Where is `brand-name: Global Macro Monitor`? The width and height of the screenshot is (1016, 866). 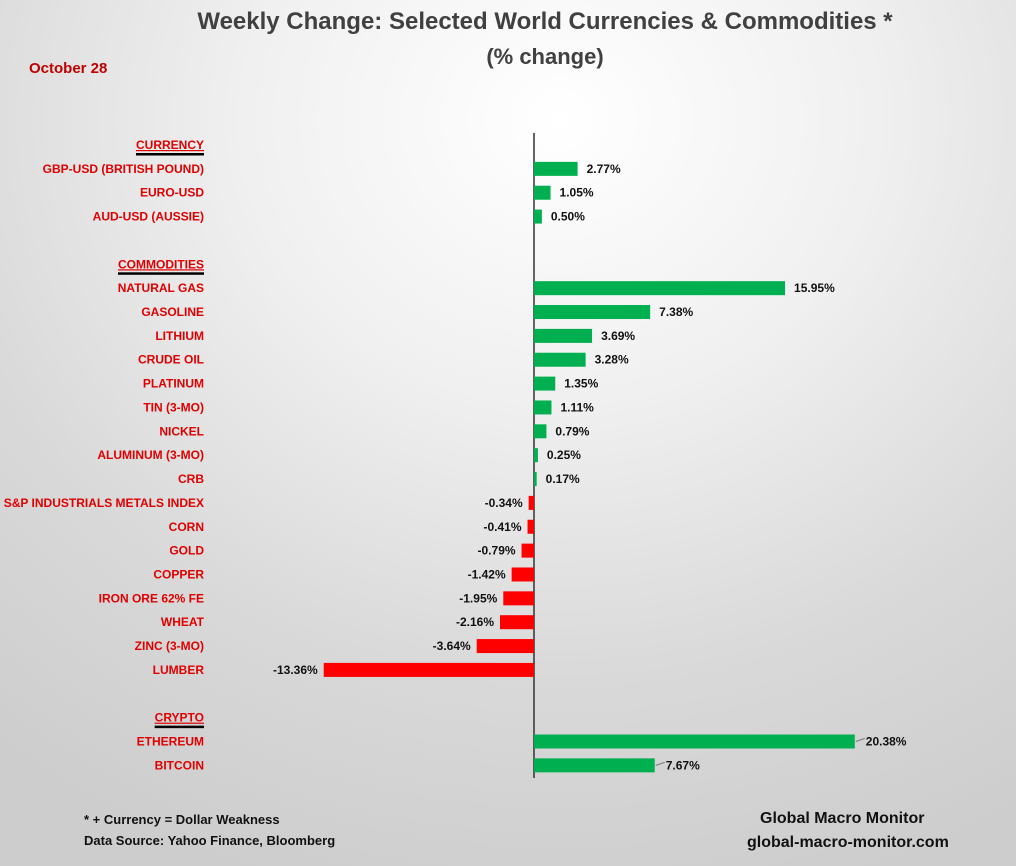 brand-name: Global Macro Monitor is located at coordinates (842, 818).